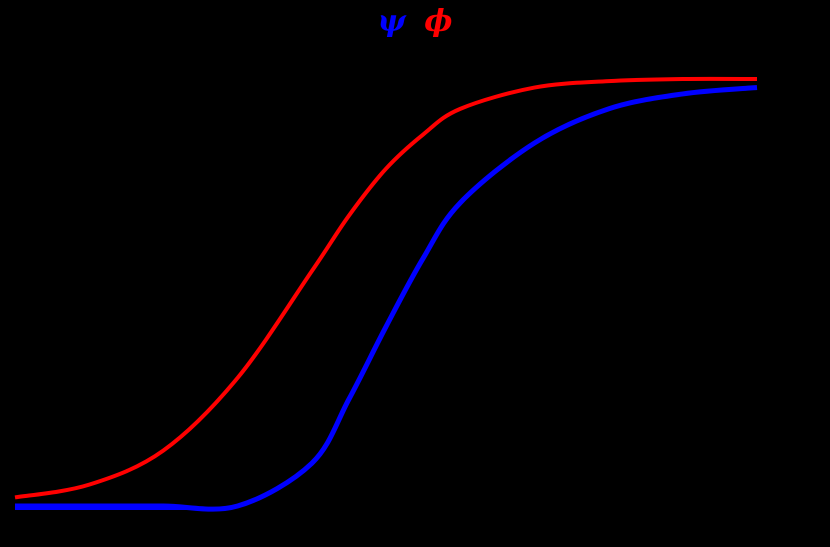 The image size is (830, 547). I want to click on psi-label: ψ, so click(391, 21).